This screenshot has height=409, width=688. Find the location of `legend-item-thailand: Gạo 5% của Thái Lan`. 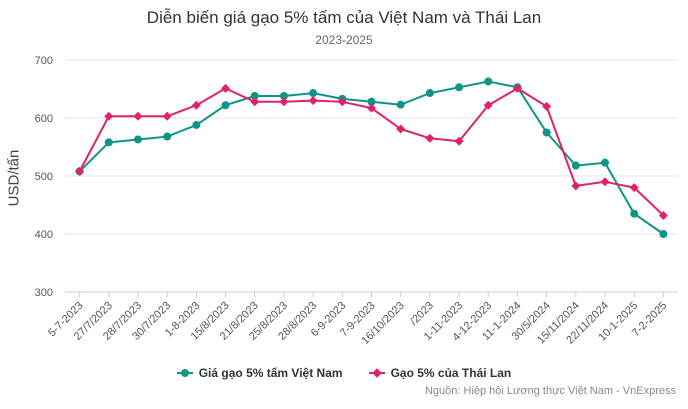

legend-item-thailand: Gạo 5% của Thái Lan is located at coordinates (440, 373).